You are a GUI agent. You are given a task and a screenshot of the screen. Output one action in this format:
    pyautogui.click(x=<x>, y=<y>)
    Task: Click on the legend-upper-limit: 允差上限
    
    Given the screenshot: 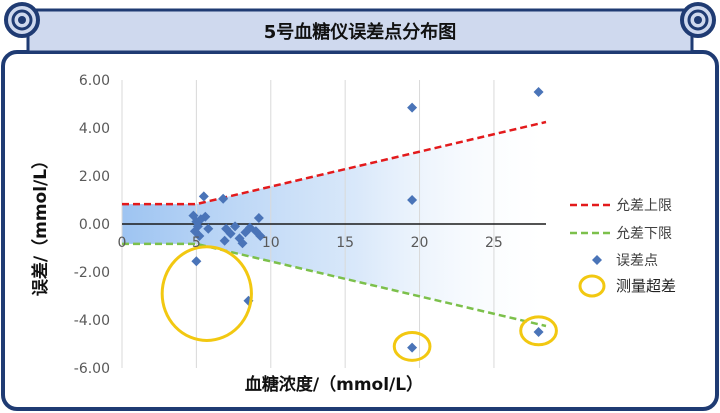 What is the action you would take?
    pyautogui.click(x=621, y=206)
    